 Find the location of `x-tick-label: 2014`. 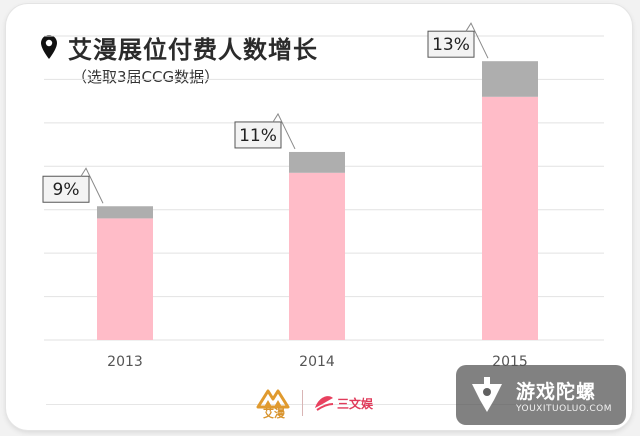

x-tick-label: 2014 is located at coordinates (317, 362).